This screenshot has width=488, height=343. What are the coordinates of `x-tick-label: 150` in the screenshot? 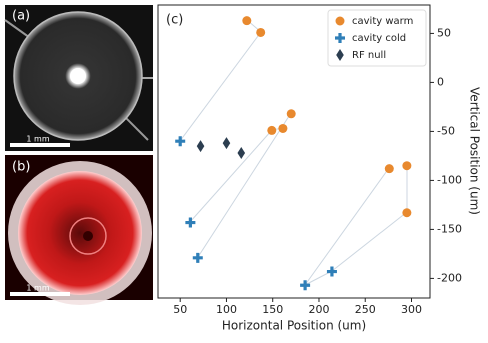 It's located at (272, 309).